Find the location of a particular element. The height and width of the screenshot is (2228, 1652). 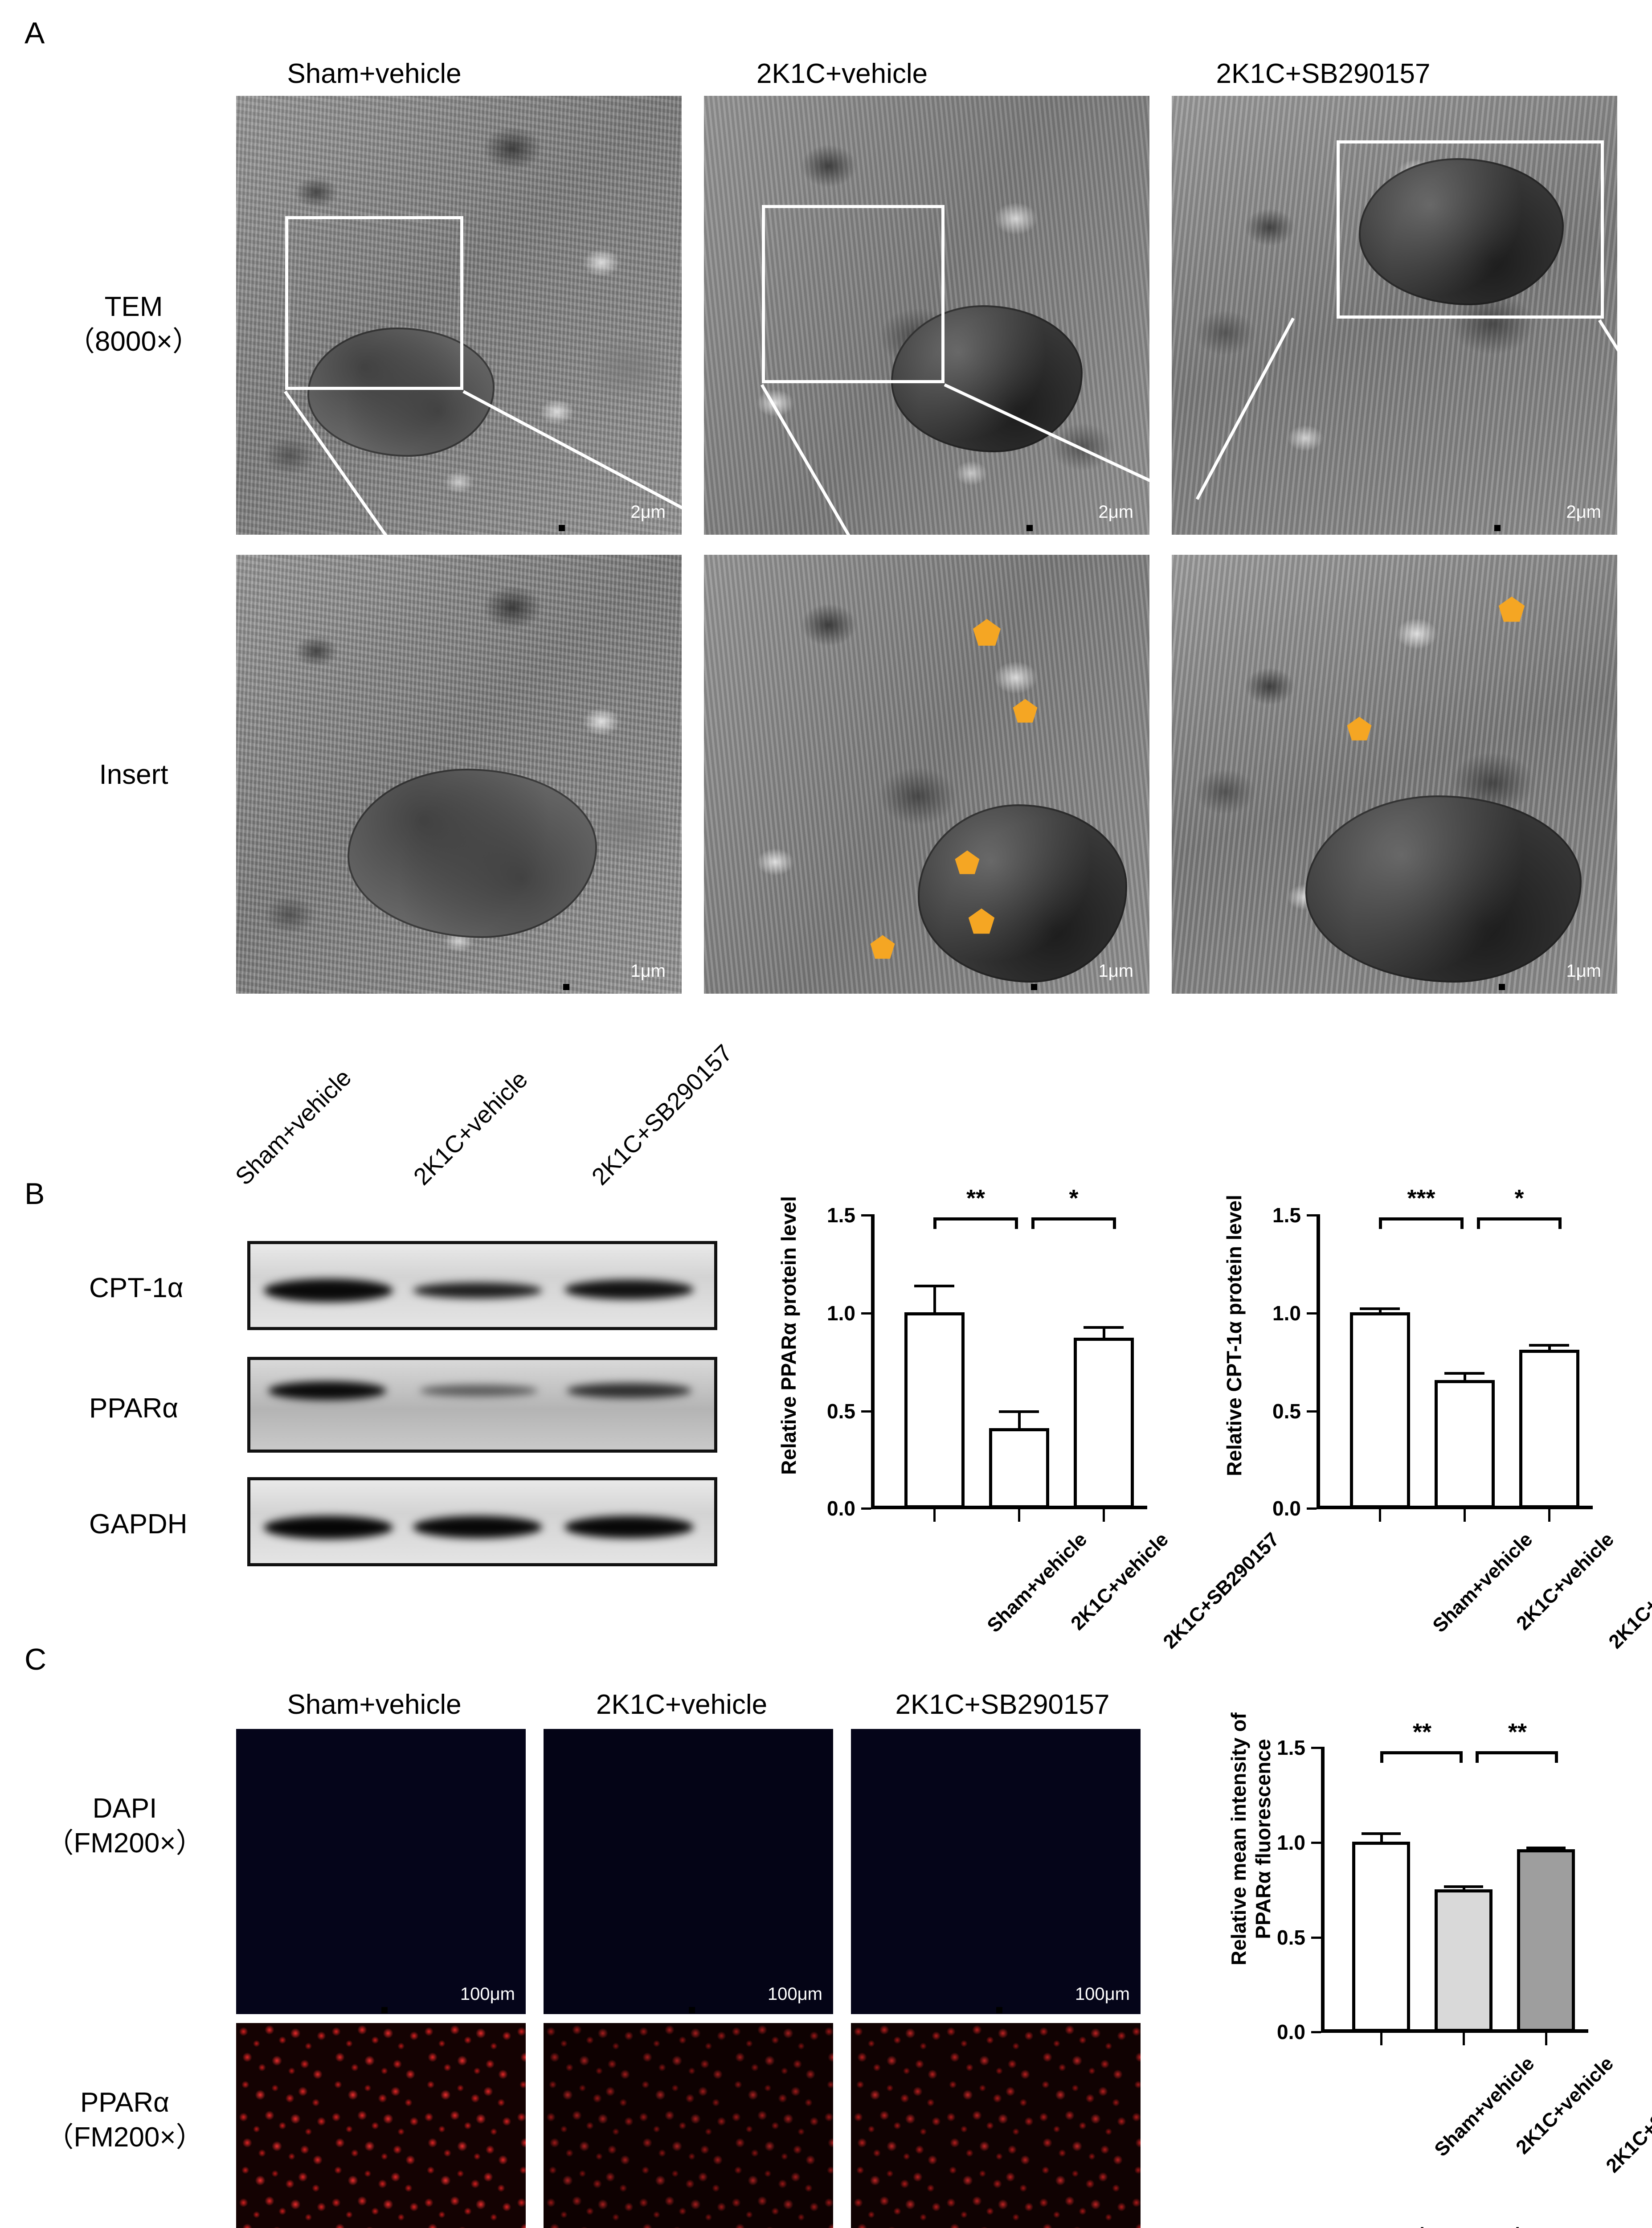

y-axis-label: Relative PPARα protein level is located at coordinates (788, 1336).